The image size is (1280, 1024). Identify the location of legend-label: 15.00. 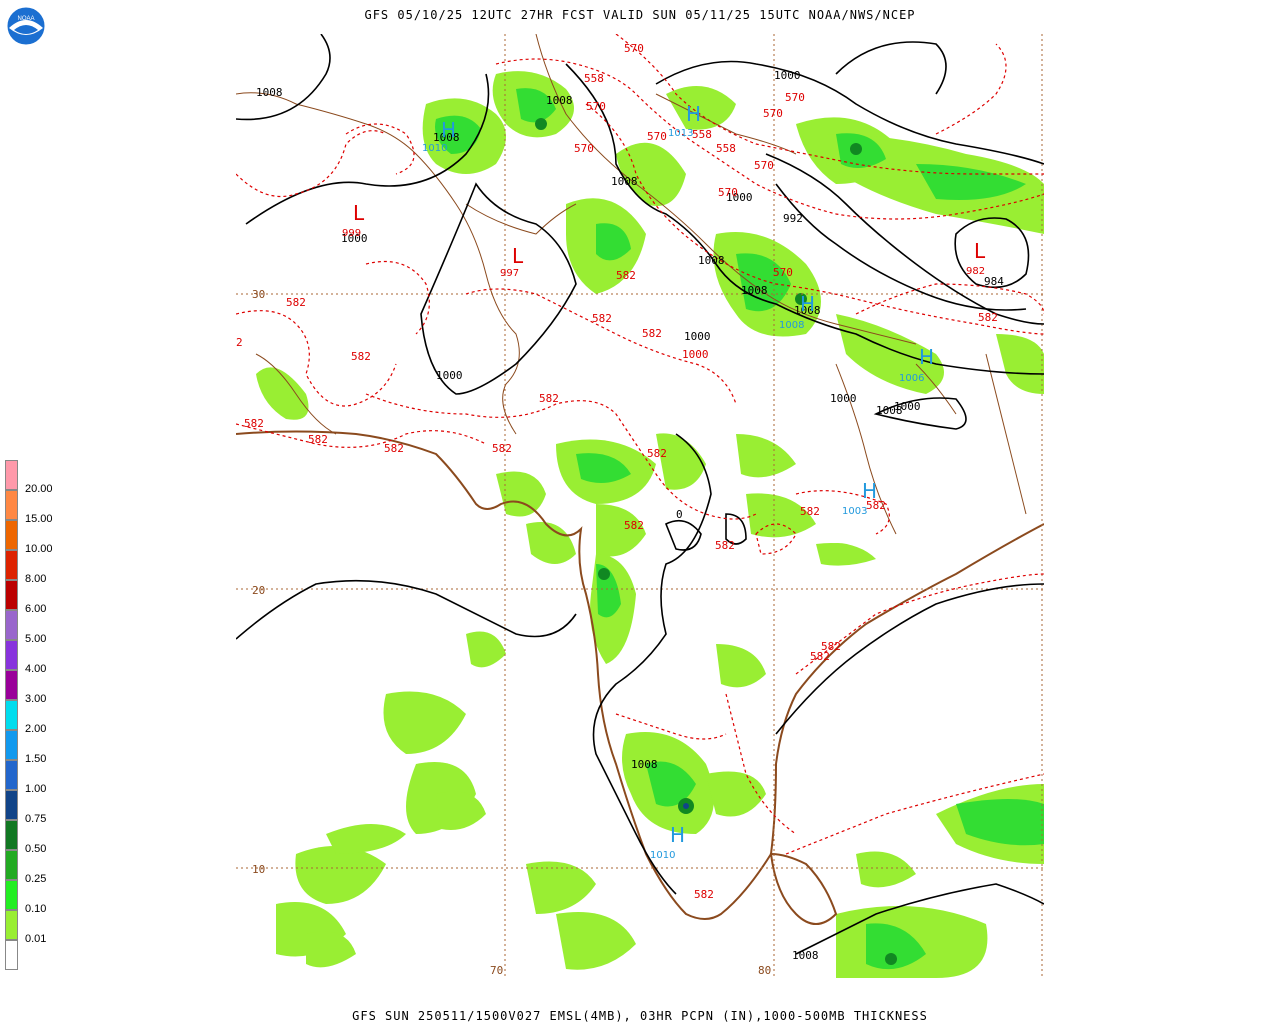
(39, 519).